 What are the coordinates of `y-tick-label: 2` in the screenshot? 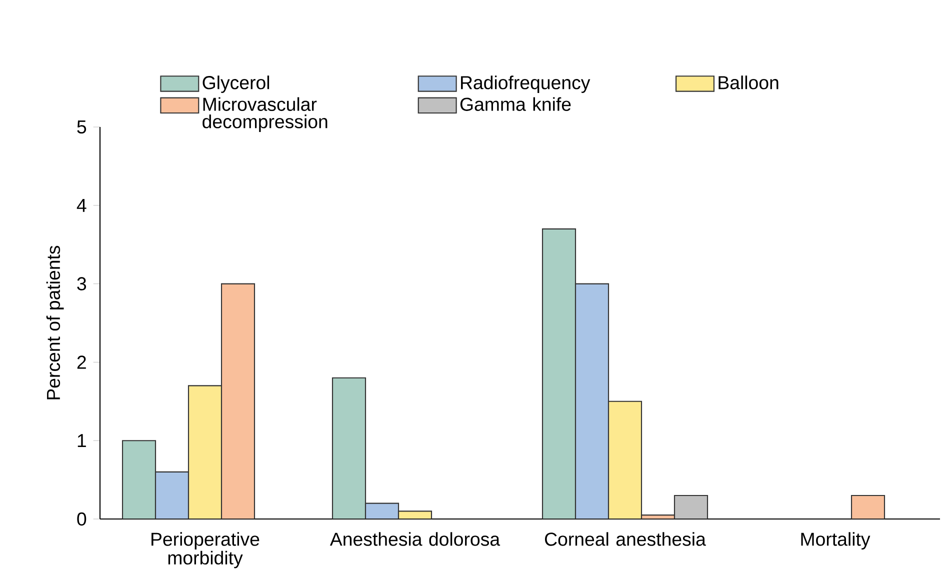 It's located at (81, 362).